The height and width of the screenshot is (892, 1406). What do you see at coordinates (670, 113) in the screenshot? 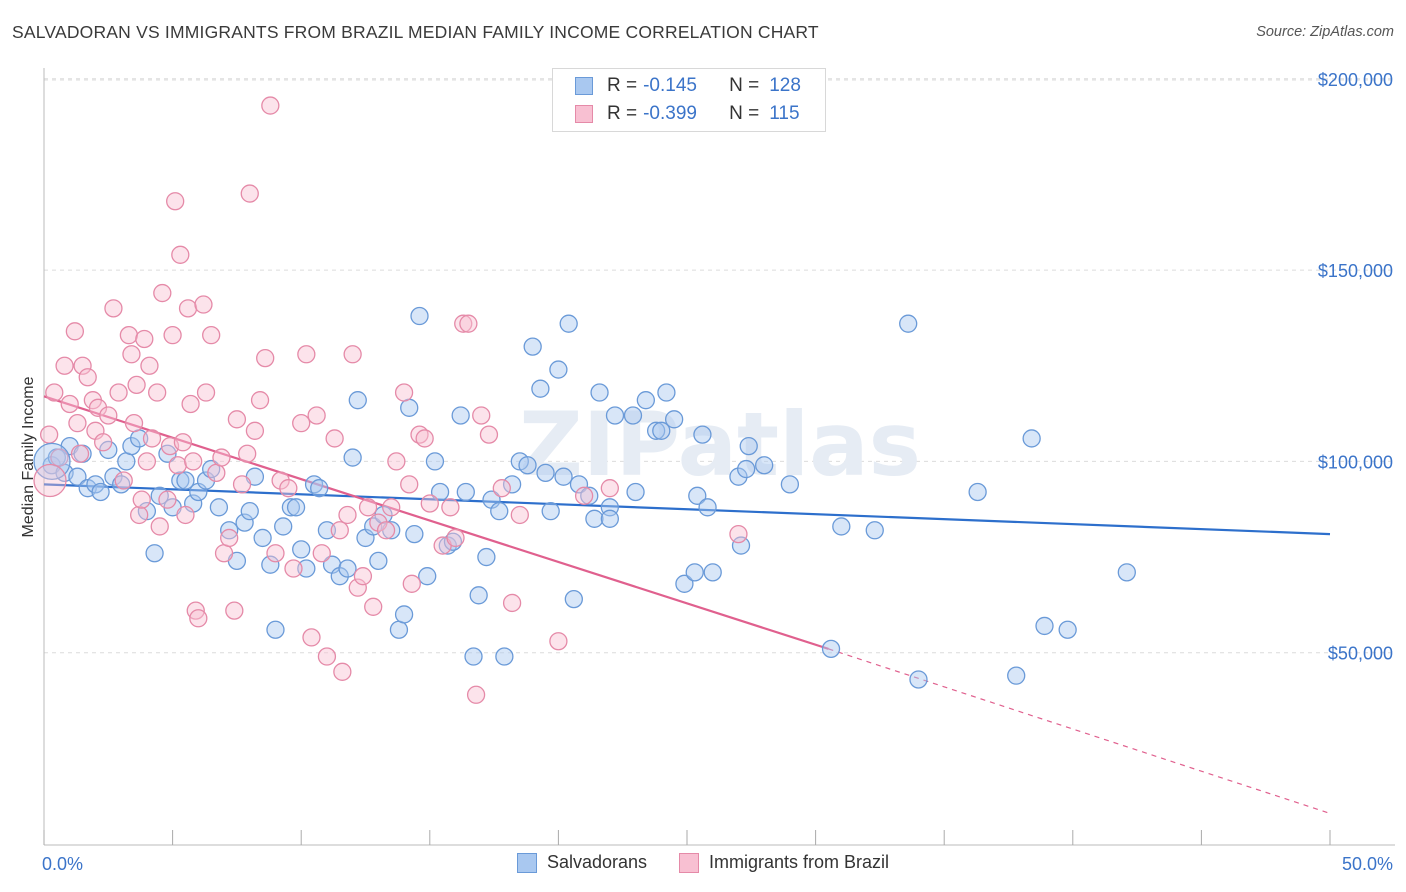
I see `r-value: -0.399` at bounding box center [670, 113].